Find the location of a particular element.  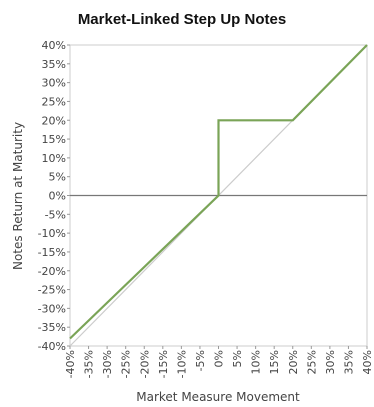

x-tick-label: -30% is located at coordinates (107, 364).